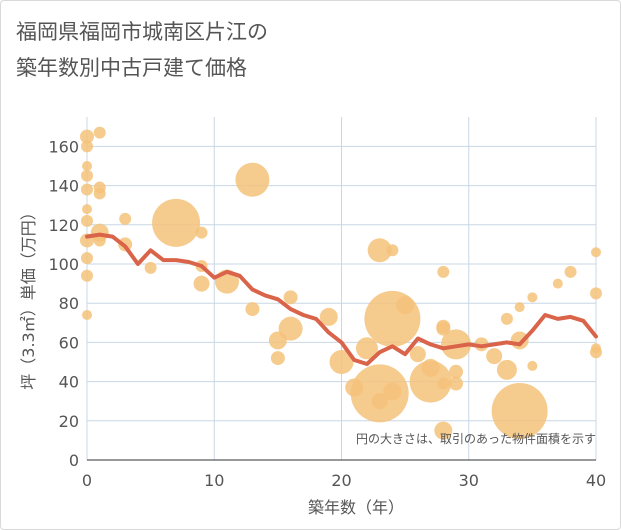 The height and width of the screenshot is (530, 621). Describe the element at coordinates (63, 264) in the screenshot. I see `y-tick-label: 100` at that location.